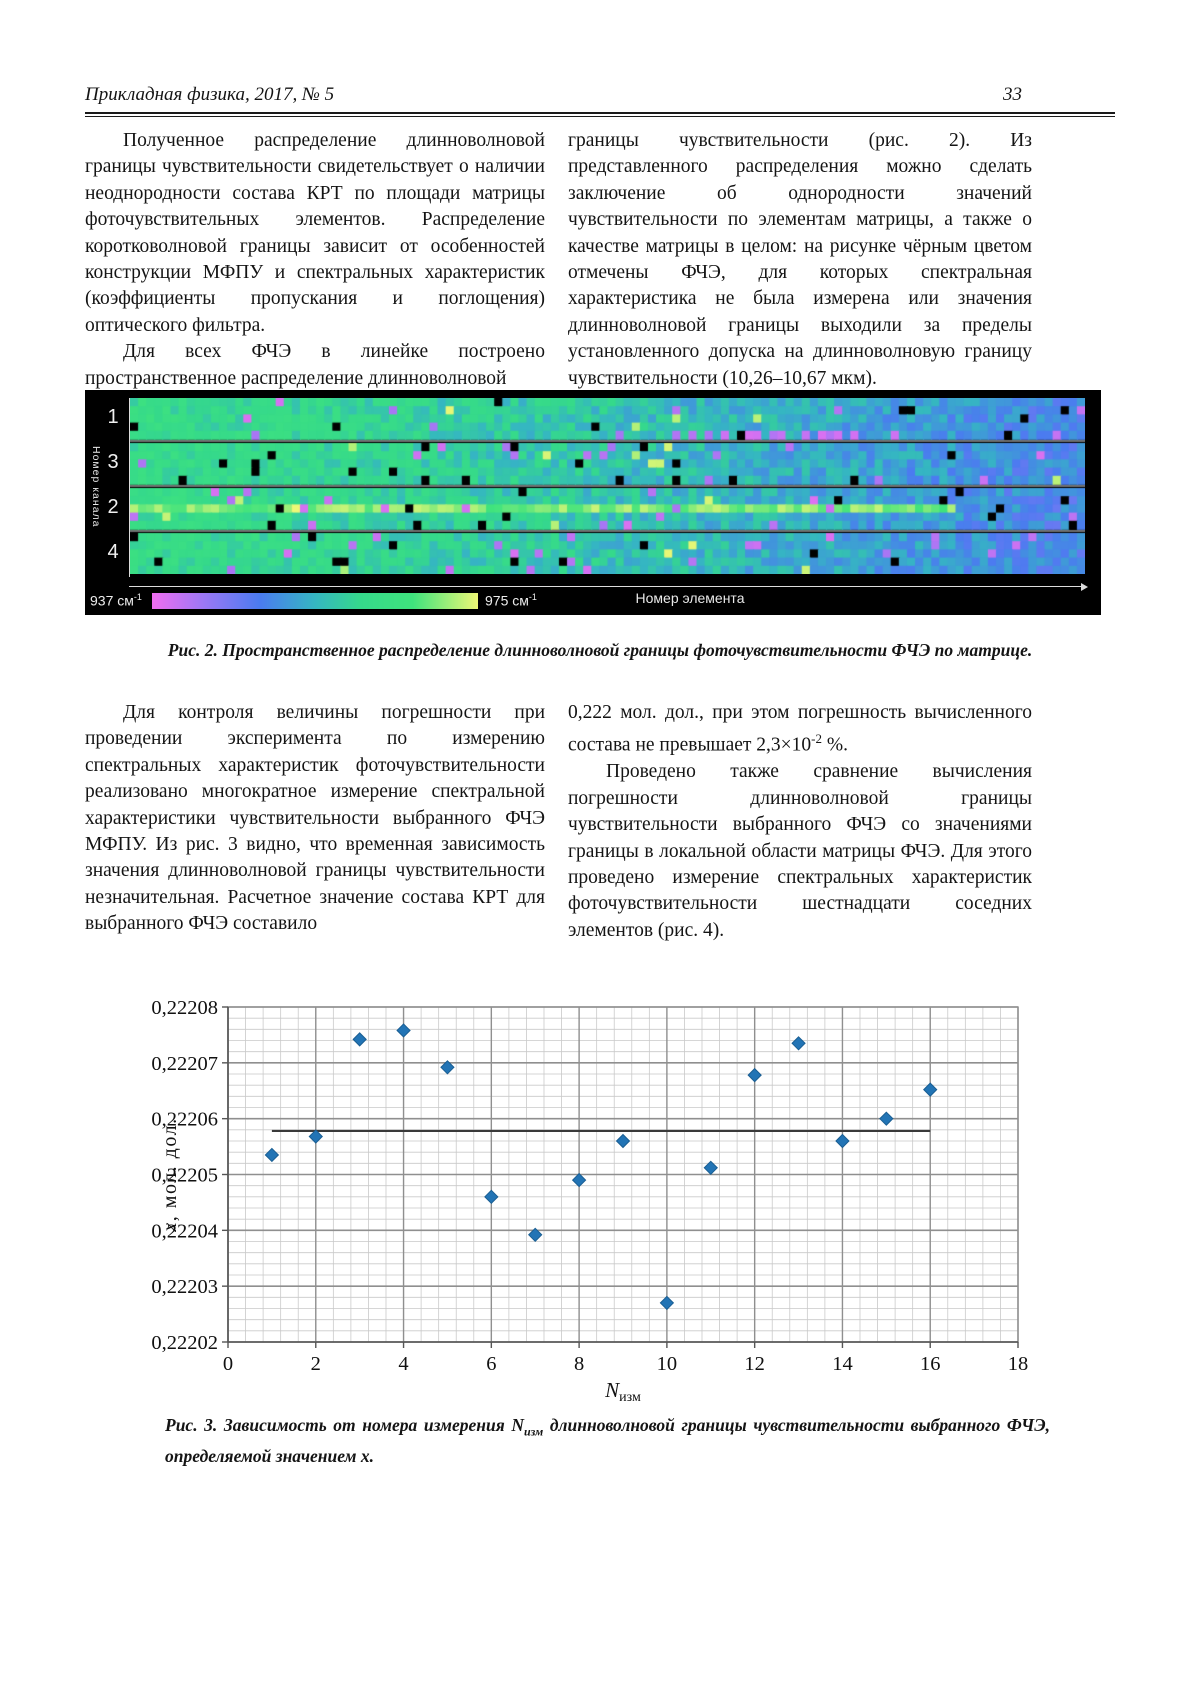 This screenshot has height=1698, width=1200. Describe the element at coordinates (184, 1120) in the screenshot. I see `y-tick-label: 0,22206` at that location.